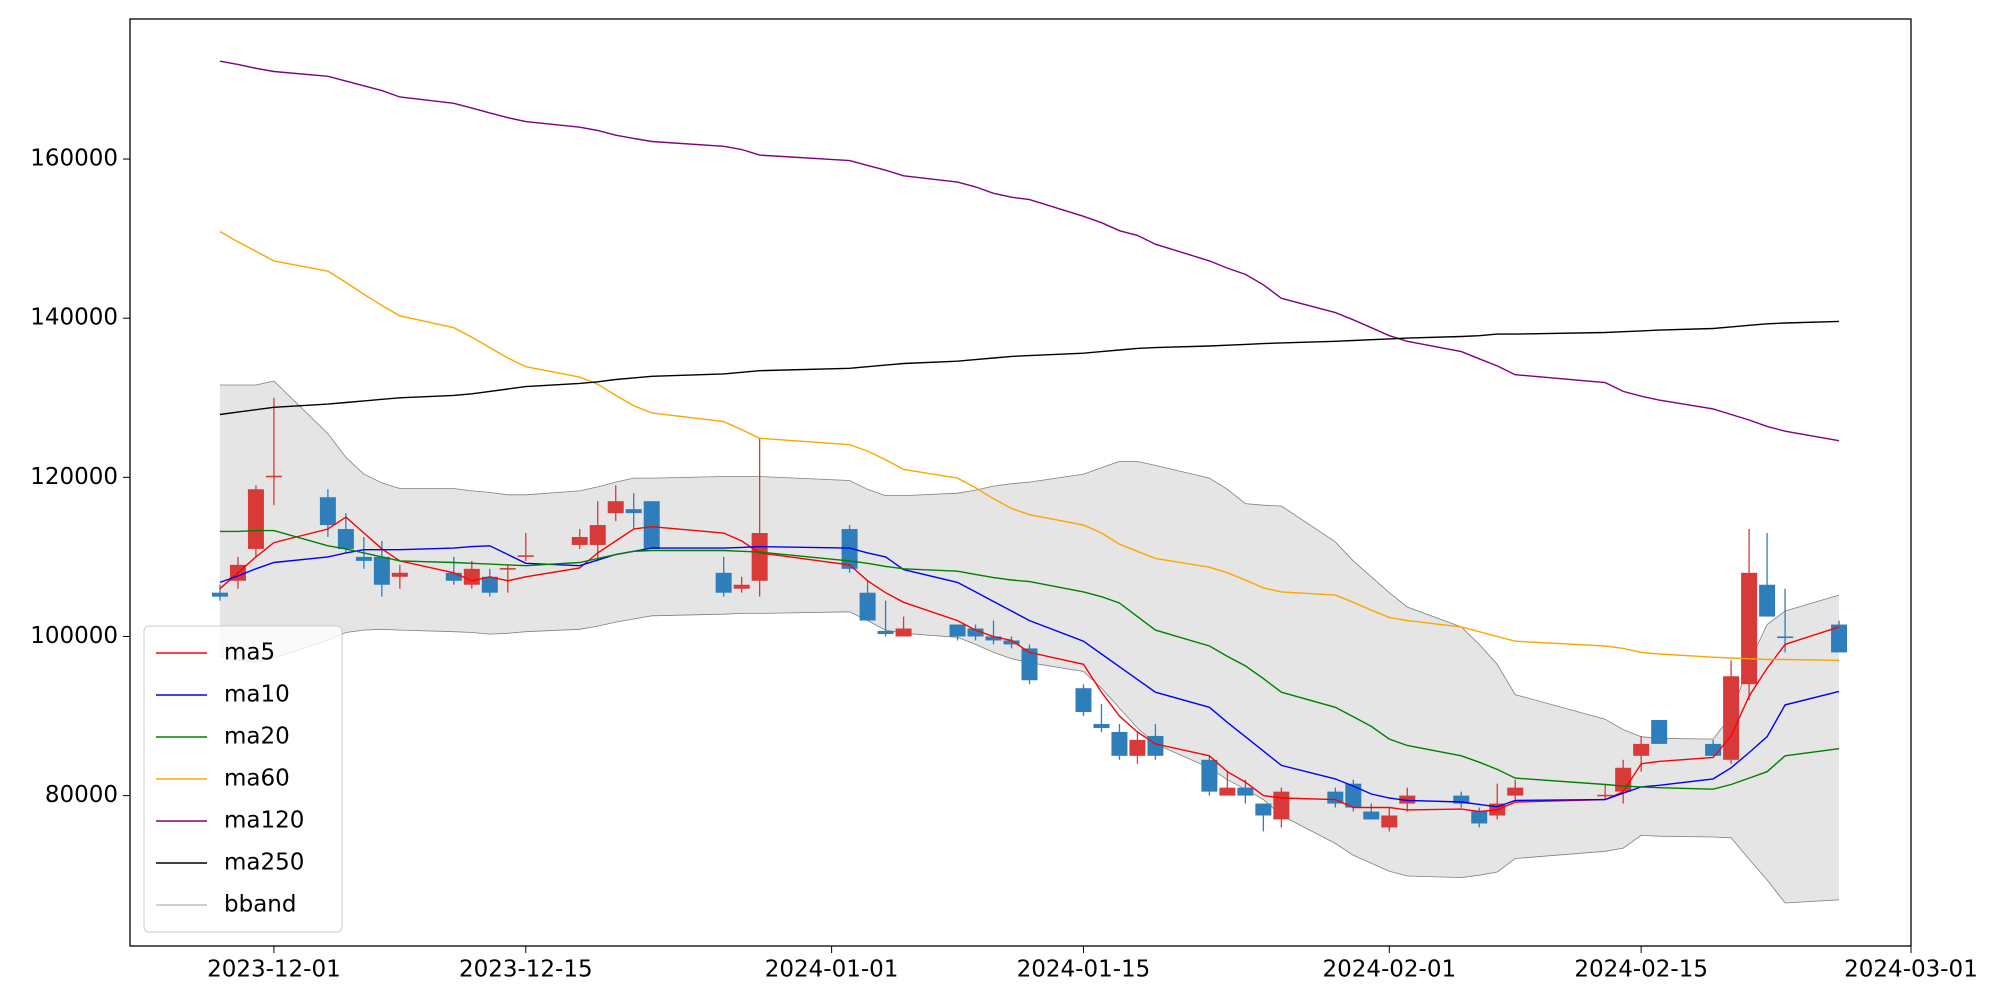 This screenshot has height=1000, width=2000. What do you see at coordinates (832, 970) in the screenshot?
I see `x-tick-label: 2024-01-01` at bounding box center [832, 970].